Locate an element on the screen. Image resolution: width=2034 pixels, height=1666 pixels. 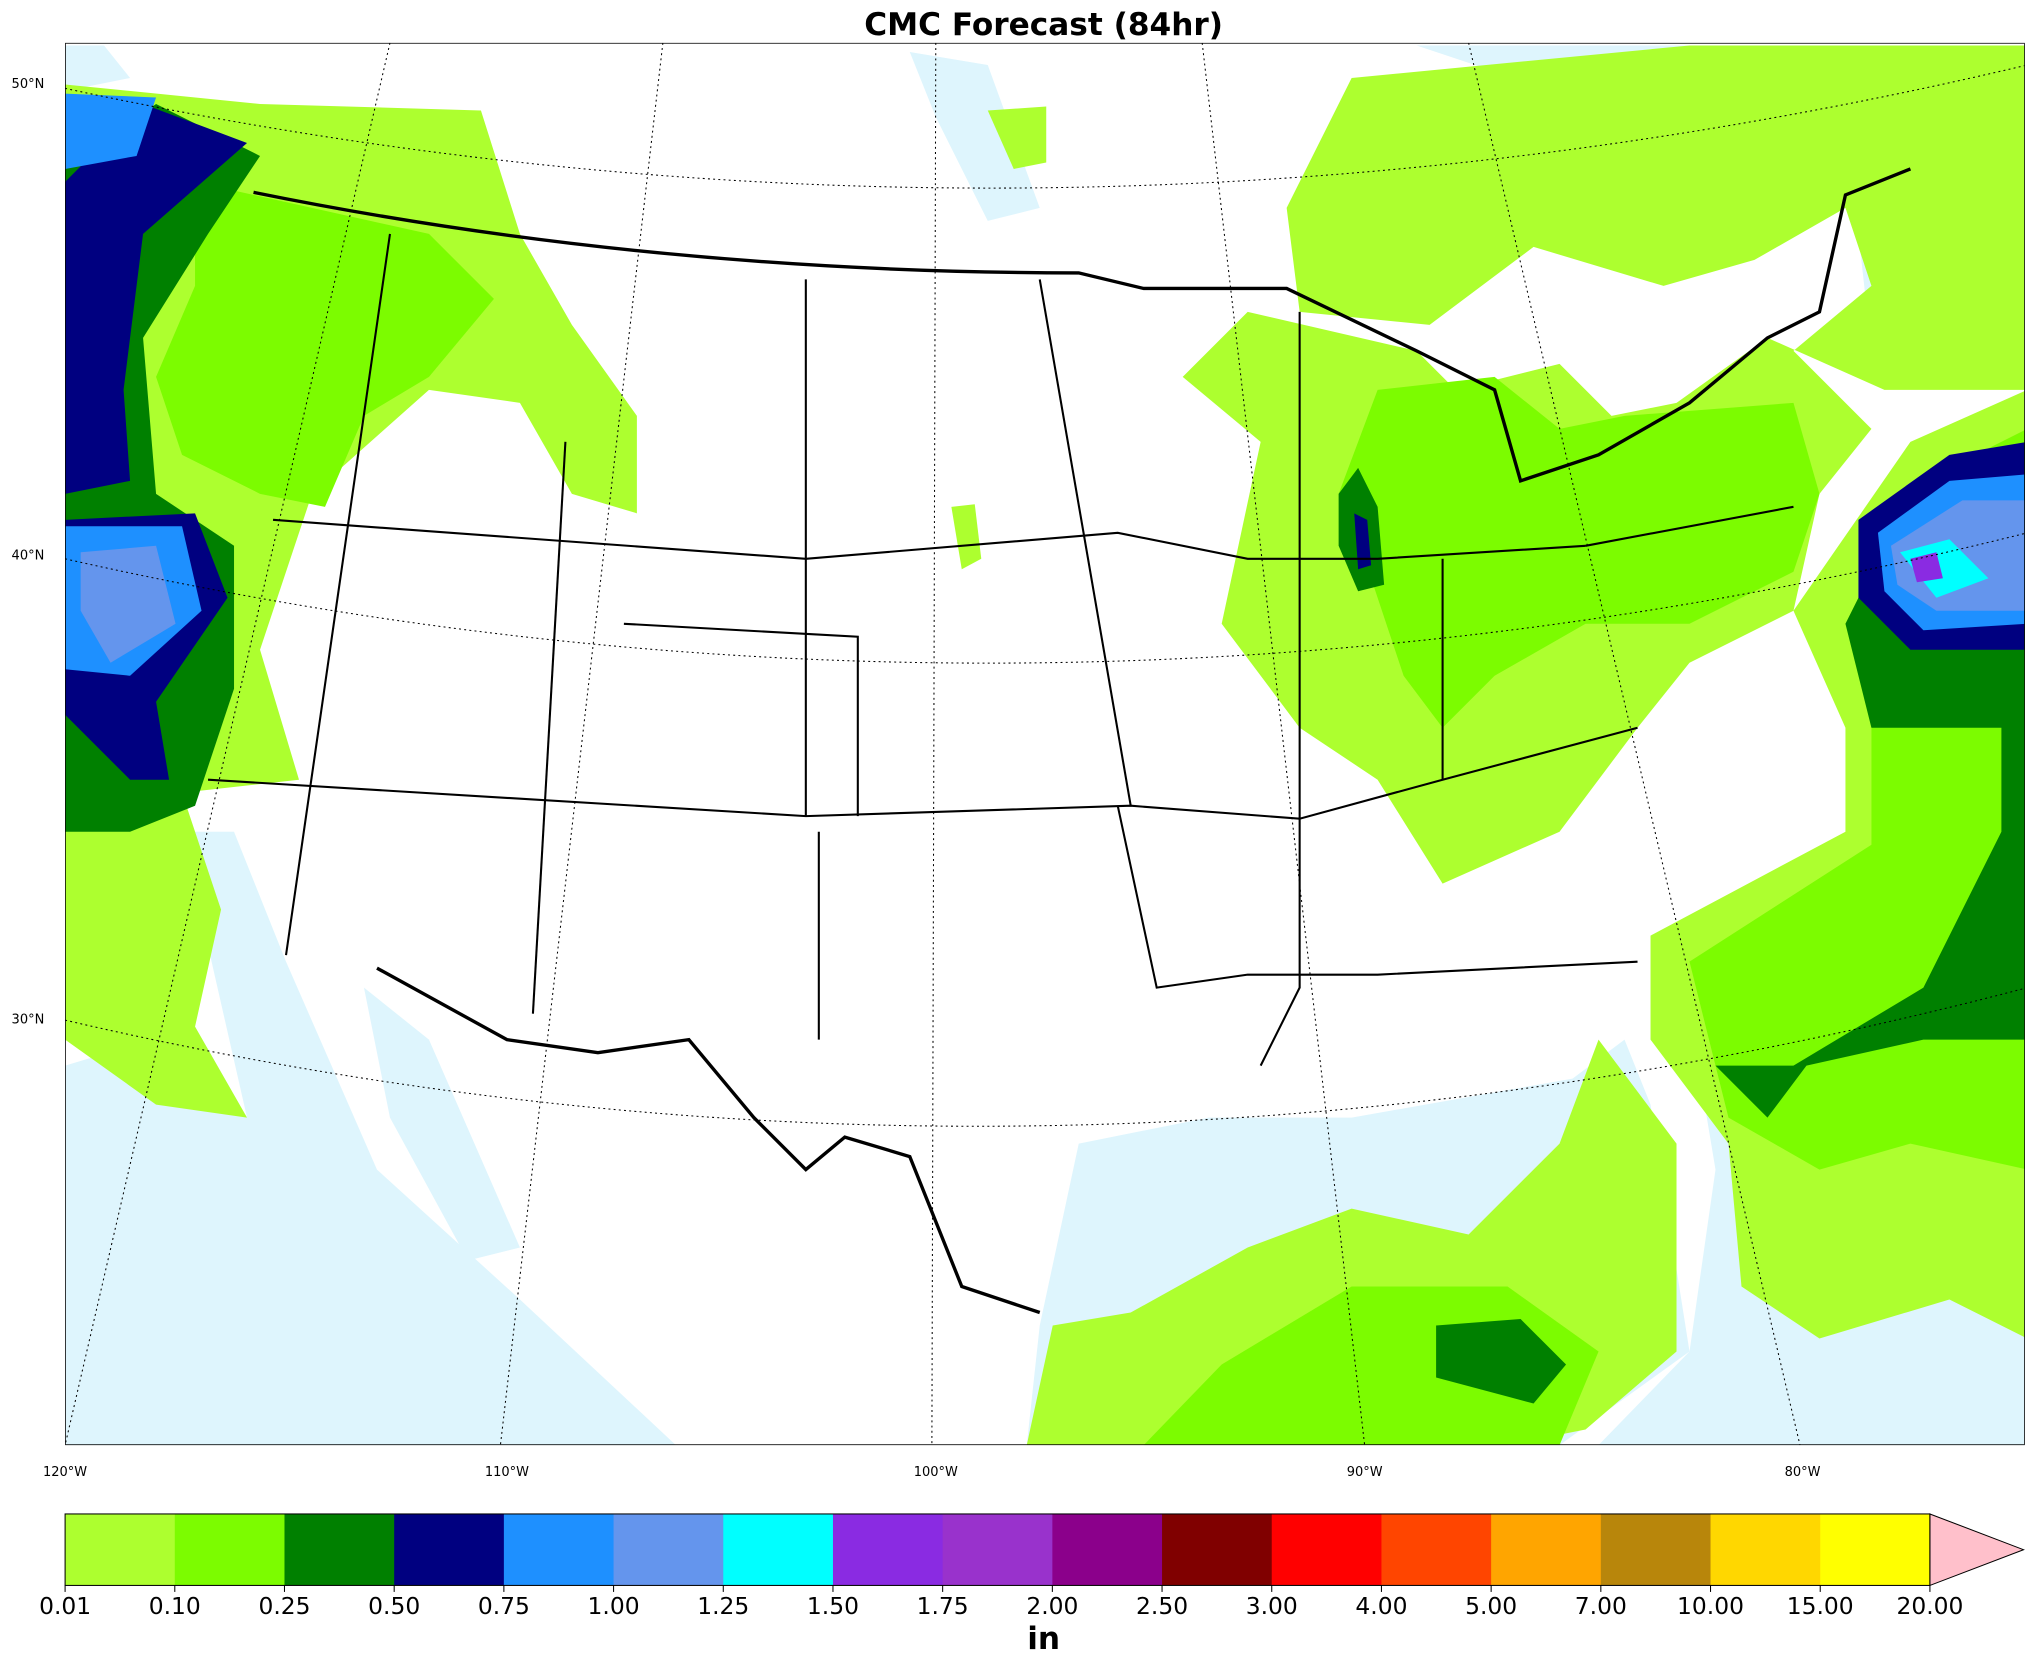
lon-label: 90°W is located at coordinates (1365, 1472).